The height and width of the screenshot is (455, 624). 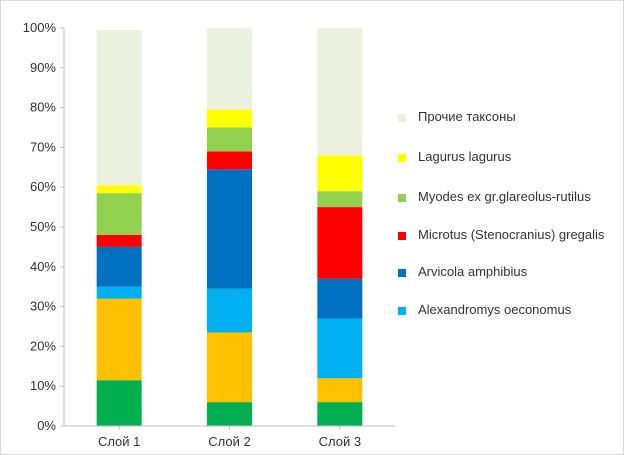 I want to click on y-tick-label: 40%, so click(x=43, y=266).